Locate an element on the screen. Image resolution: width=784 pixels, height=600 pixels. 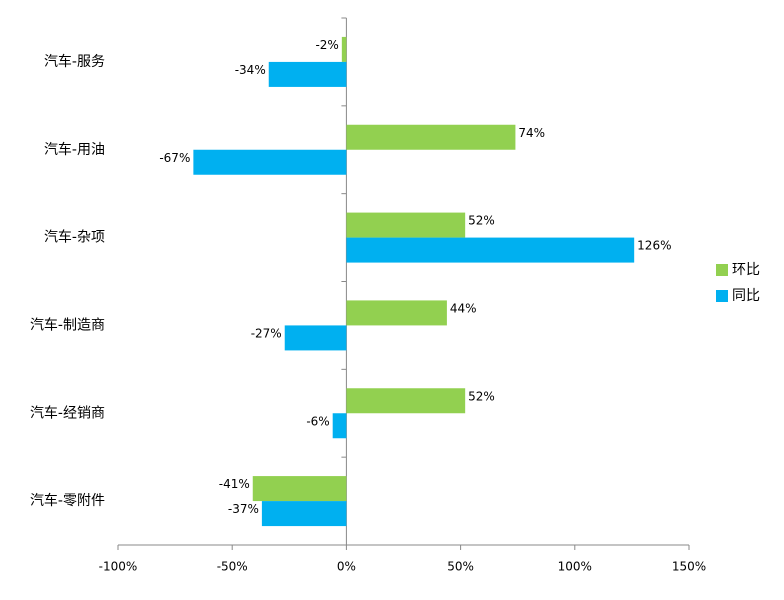
value-label: -27% is located at coordinates (266, 333).